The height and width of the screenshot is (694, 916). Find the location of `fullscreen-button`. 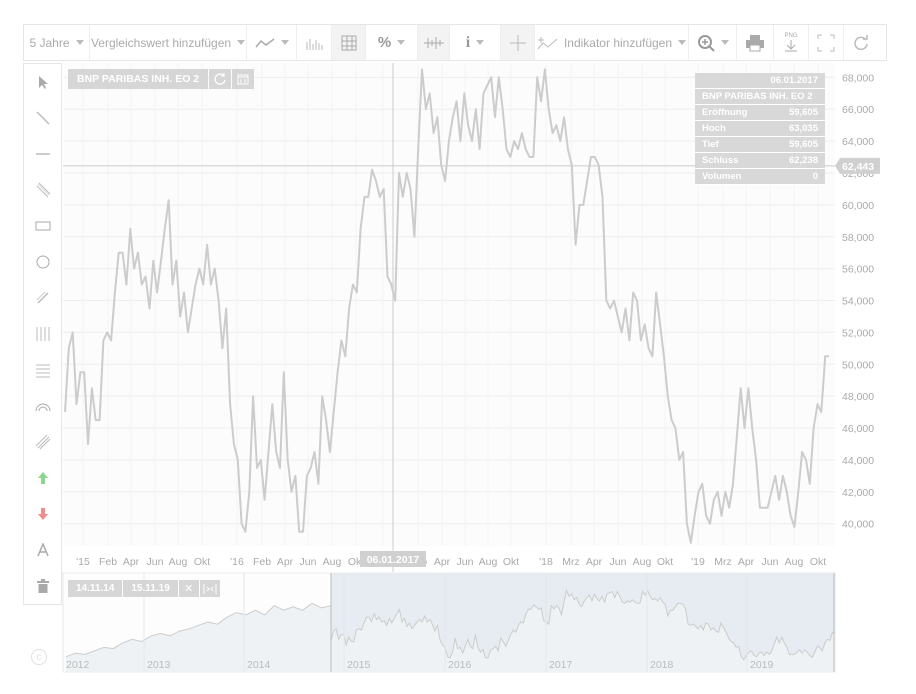

fullscreen-button is located at coordinates (826, 42).